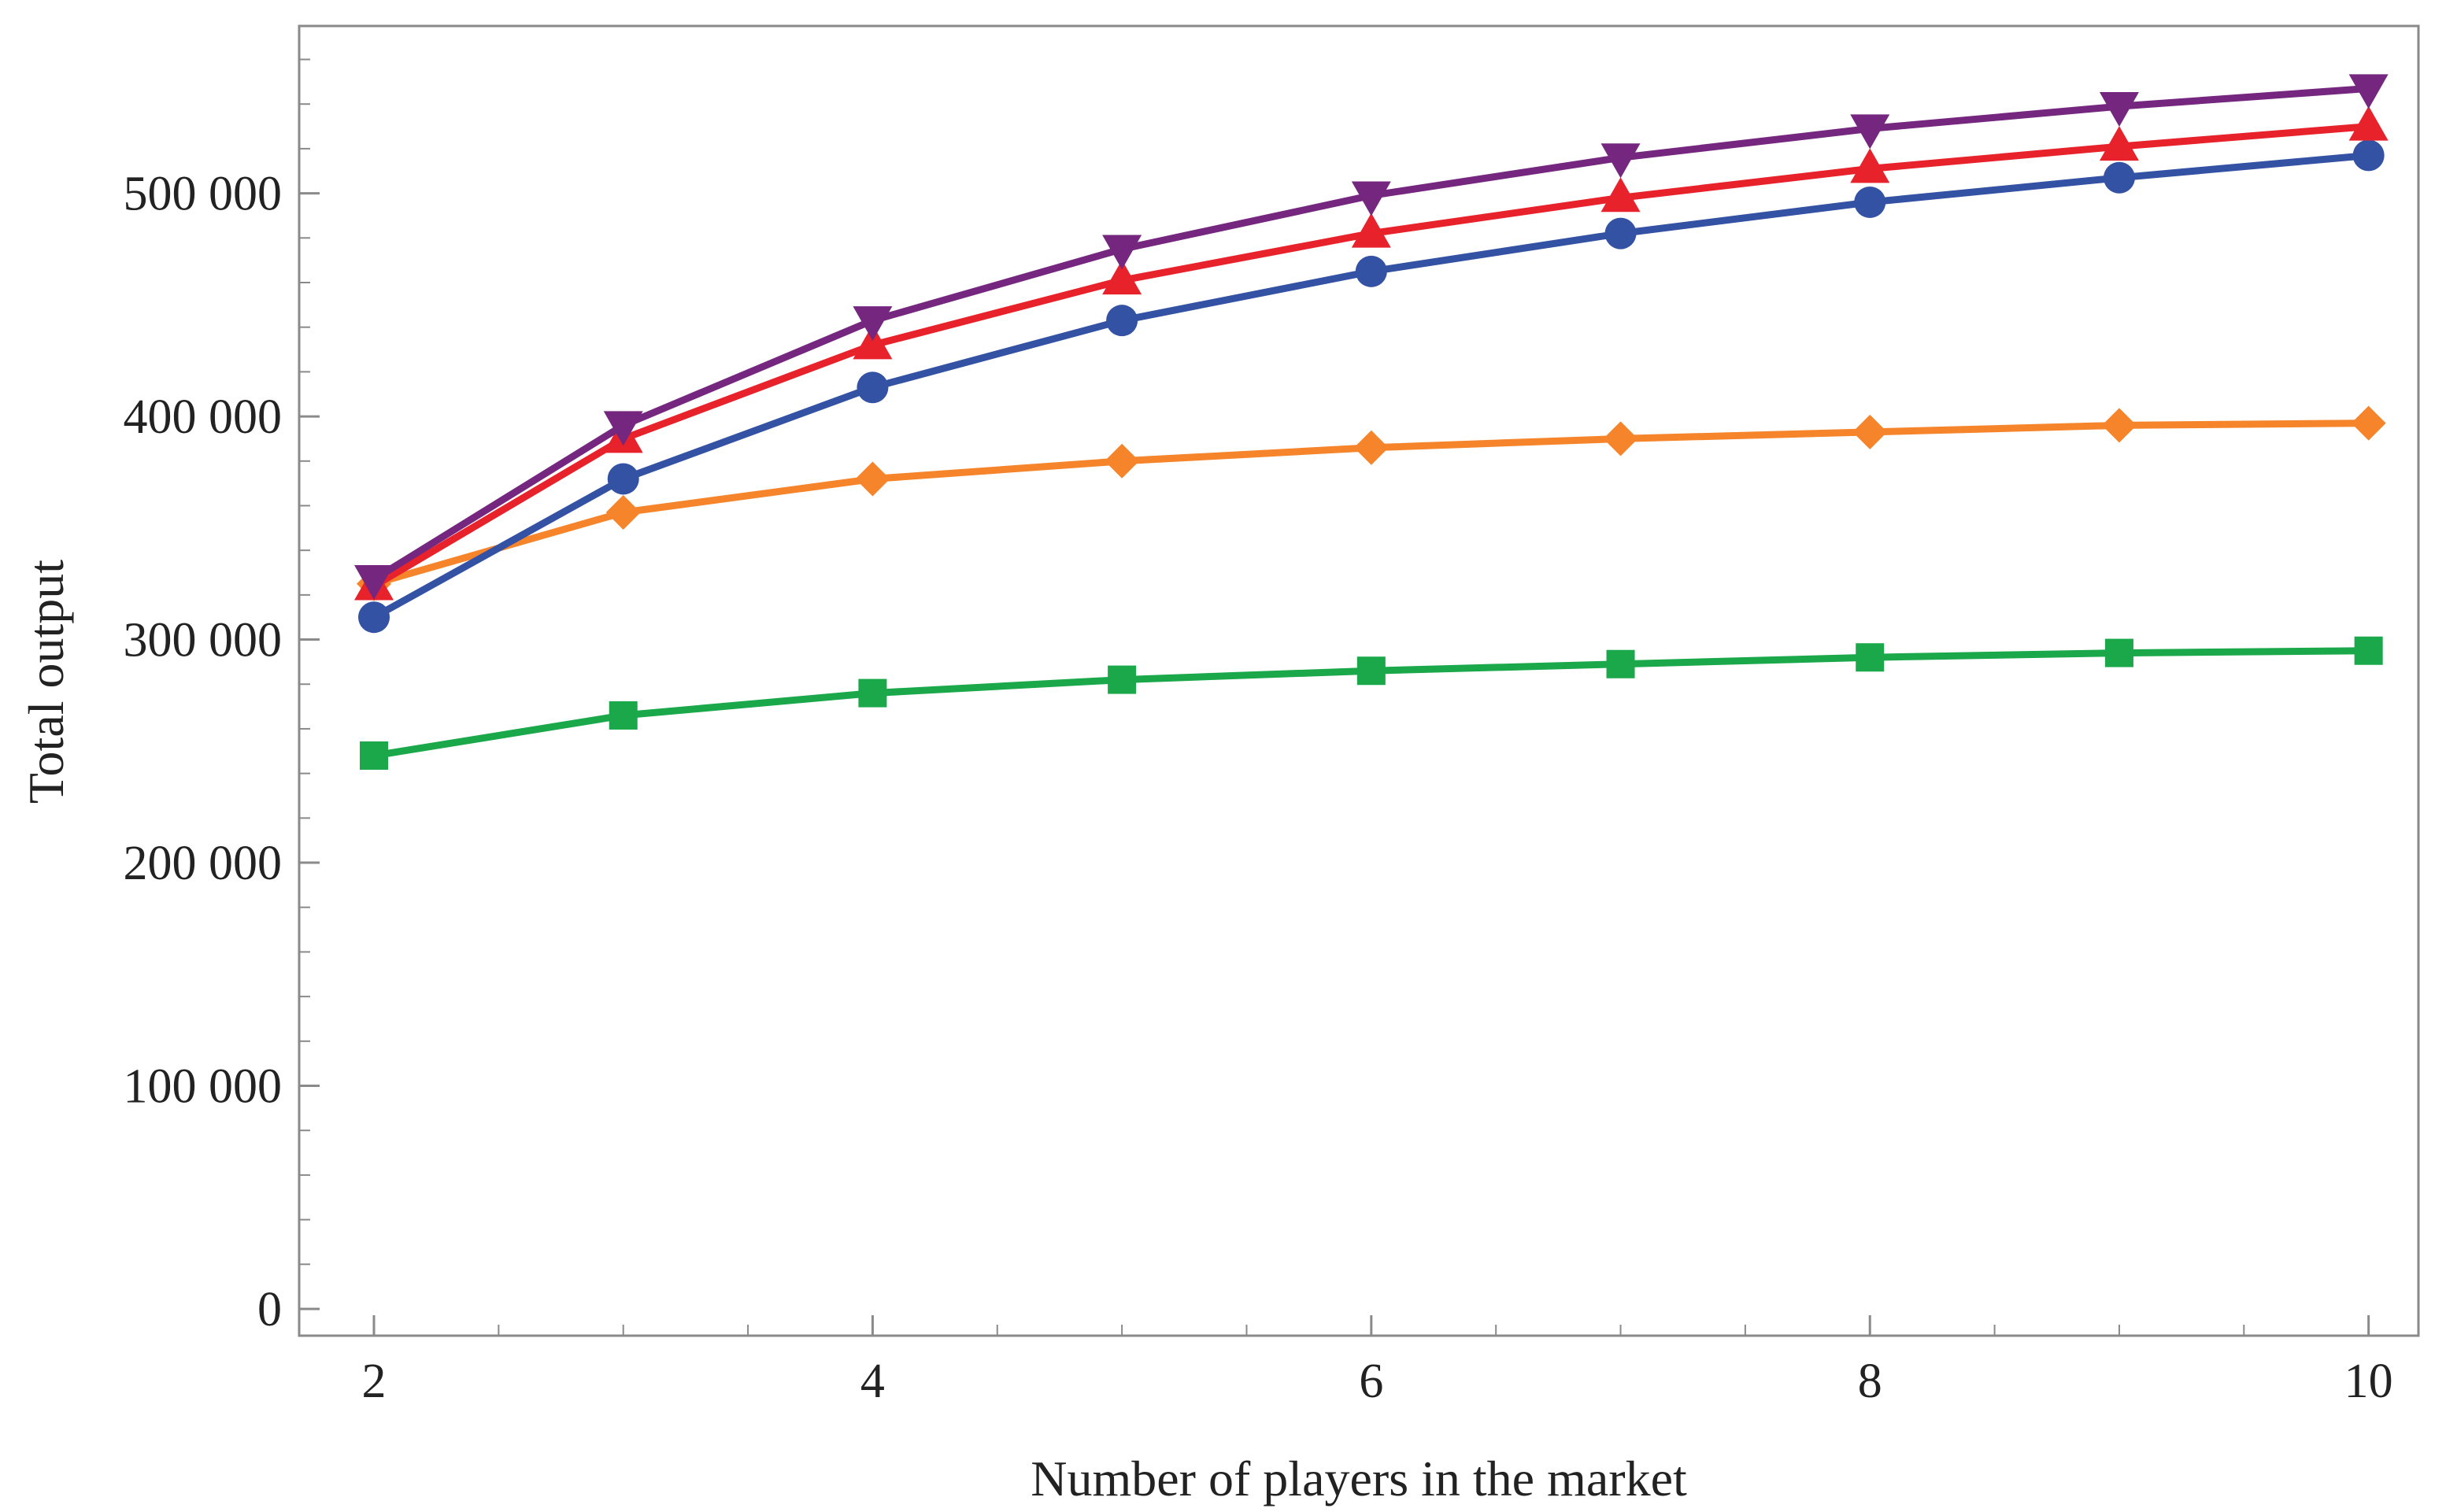 The image size is (2446, 1512). What do you see at coordinates (46, 682) in the screenshot?
I see `y-axis-title: Total output` at bounding box center [46, 682].